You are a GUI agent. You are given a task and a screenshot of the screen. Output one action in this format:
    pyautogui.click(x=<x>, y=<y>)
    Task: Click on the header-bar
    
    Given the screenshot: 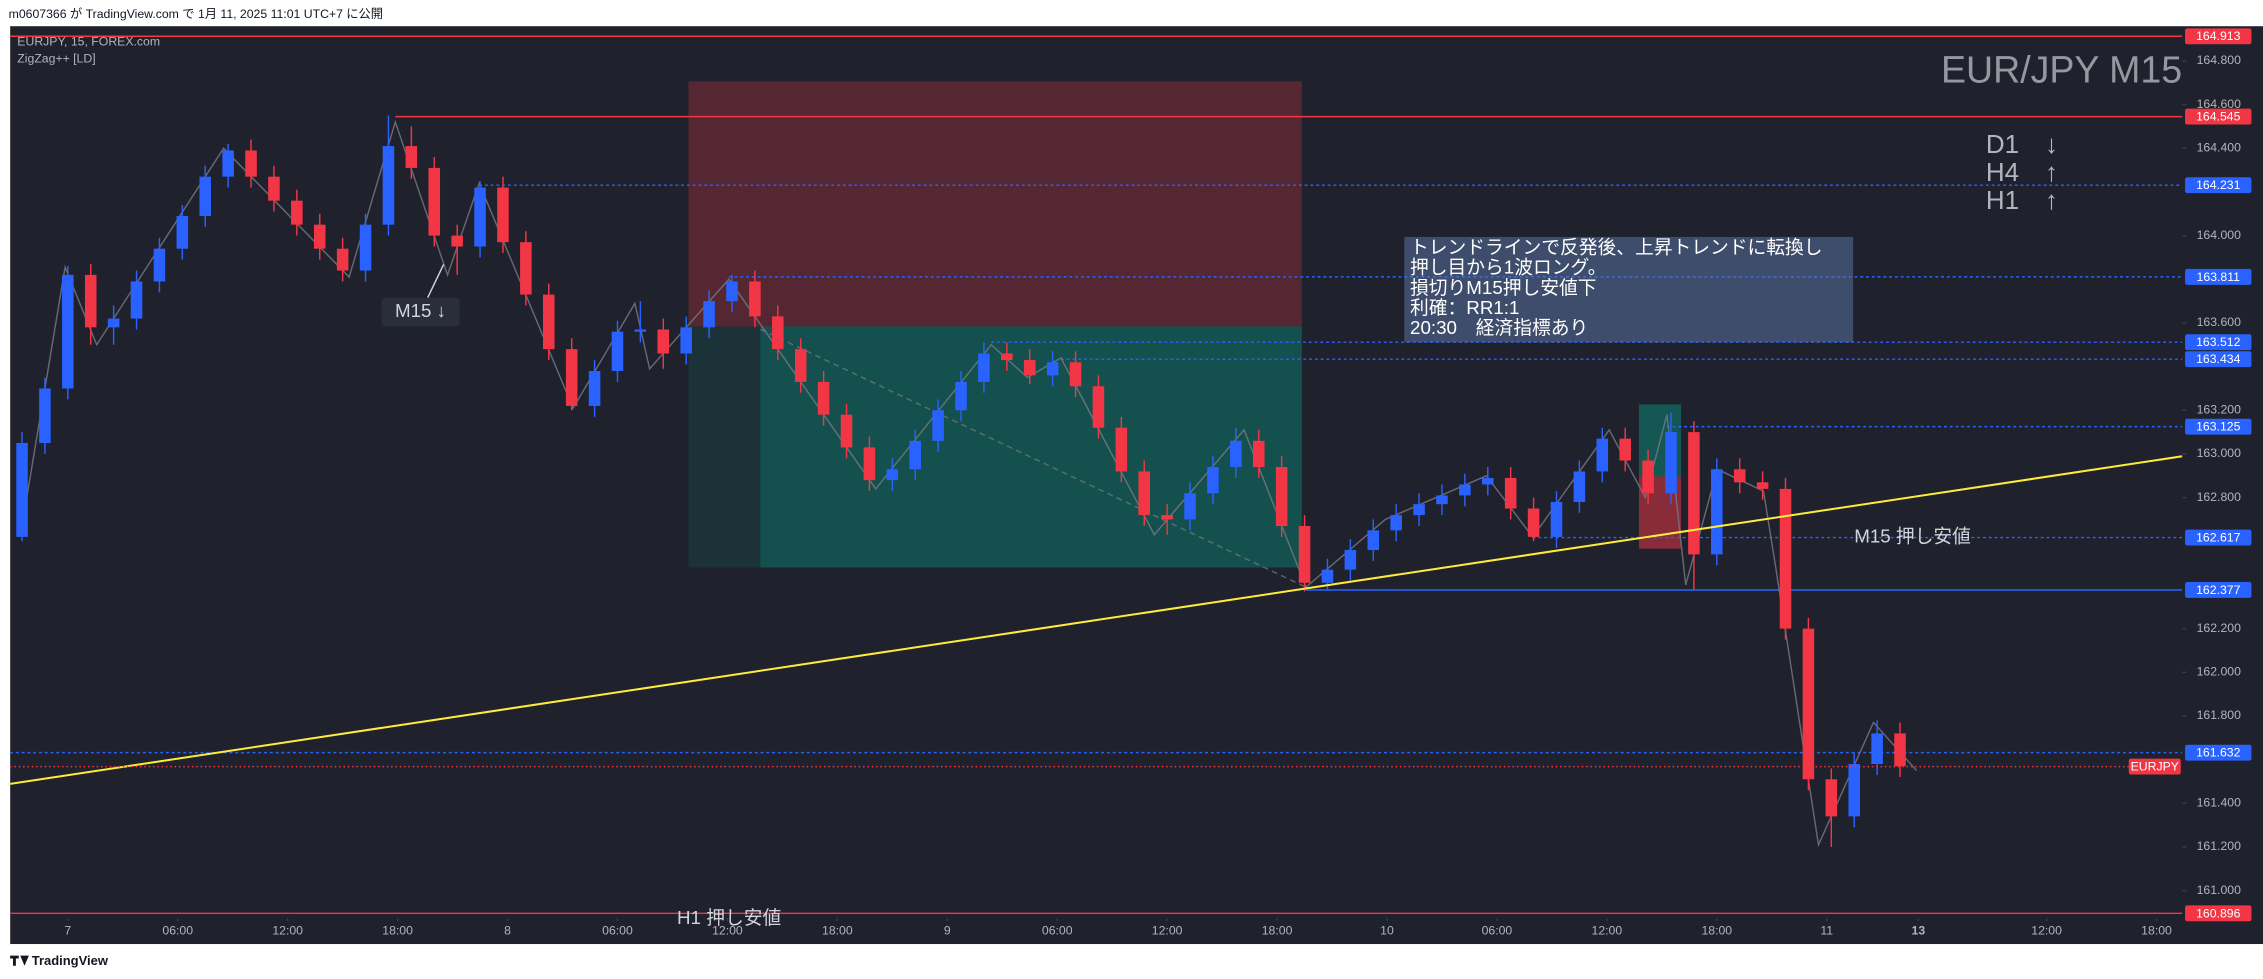 What is the action you would take?
    pyautogui.click(x=1131, y=13)
    